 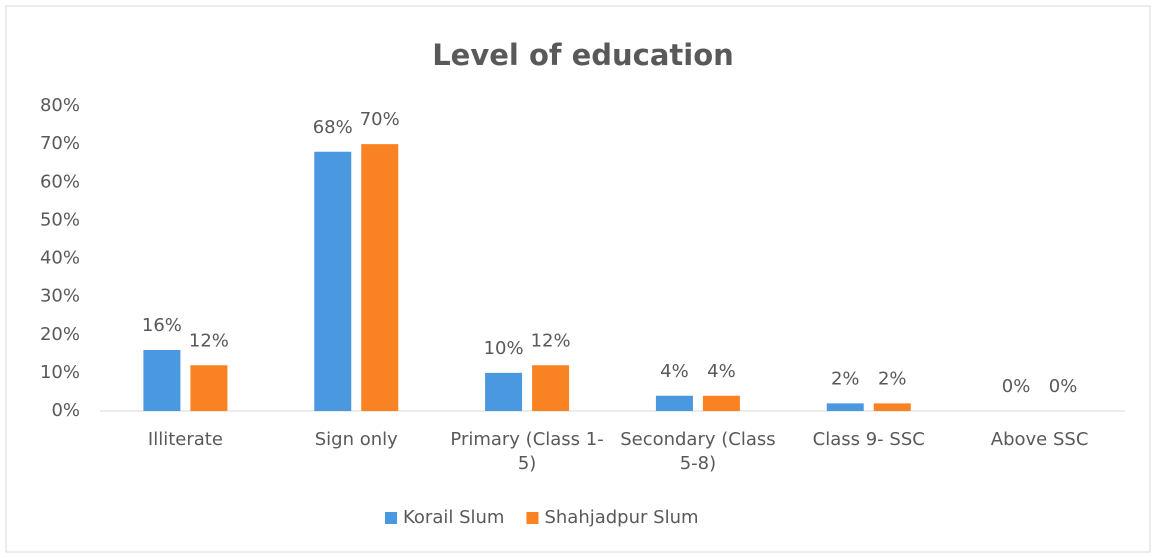 I want to click on y-tick-label: 30%, so click(x=60, y=296).